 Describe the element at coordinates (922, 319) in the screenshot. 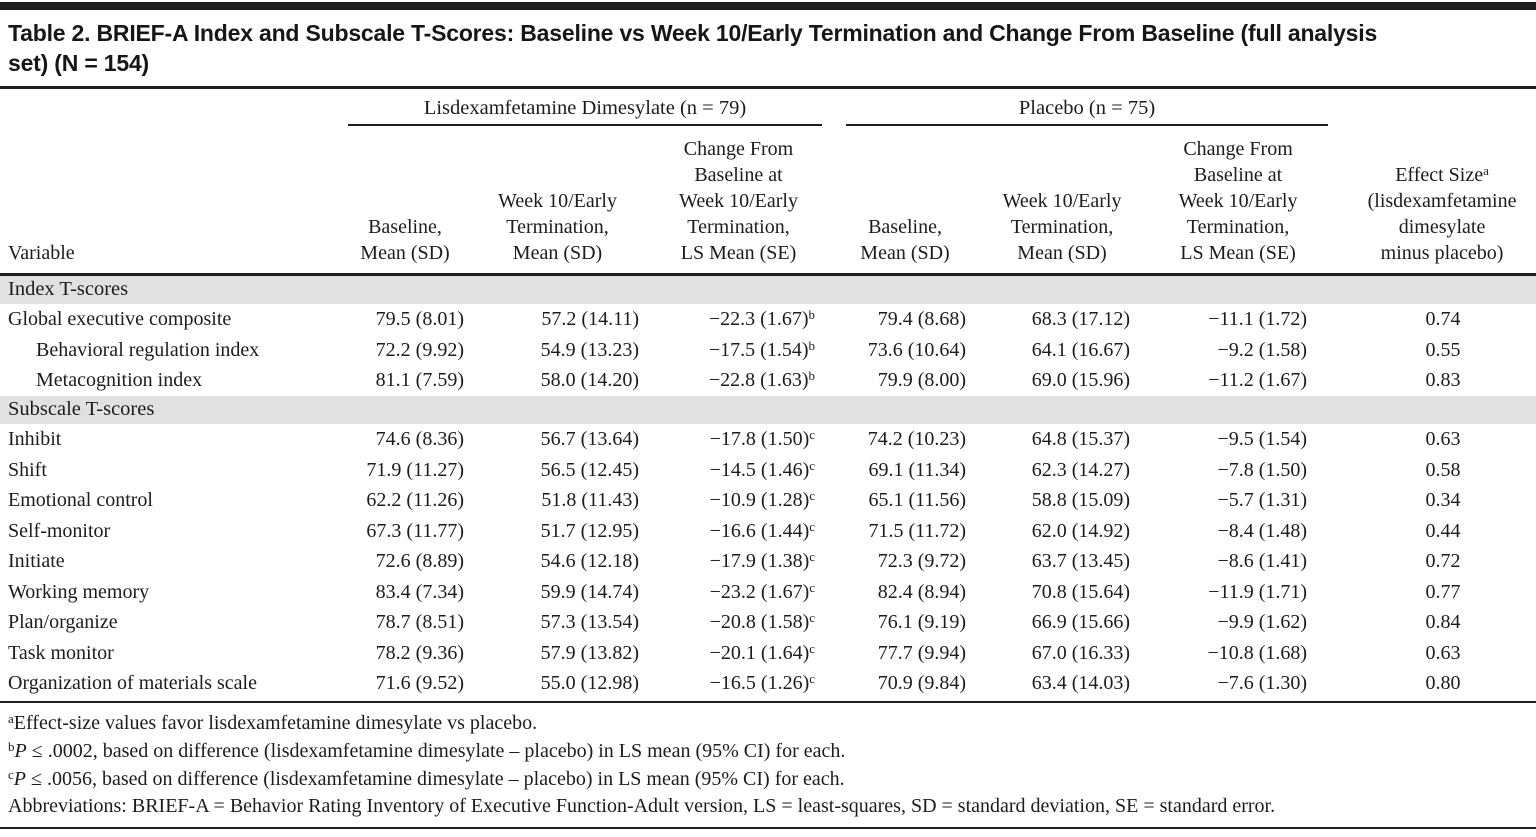

I see `cell-pbo-baseline: 79.4 (8.68)` at that location.